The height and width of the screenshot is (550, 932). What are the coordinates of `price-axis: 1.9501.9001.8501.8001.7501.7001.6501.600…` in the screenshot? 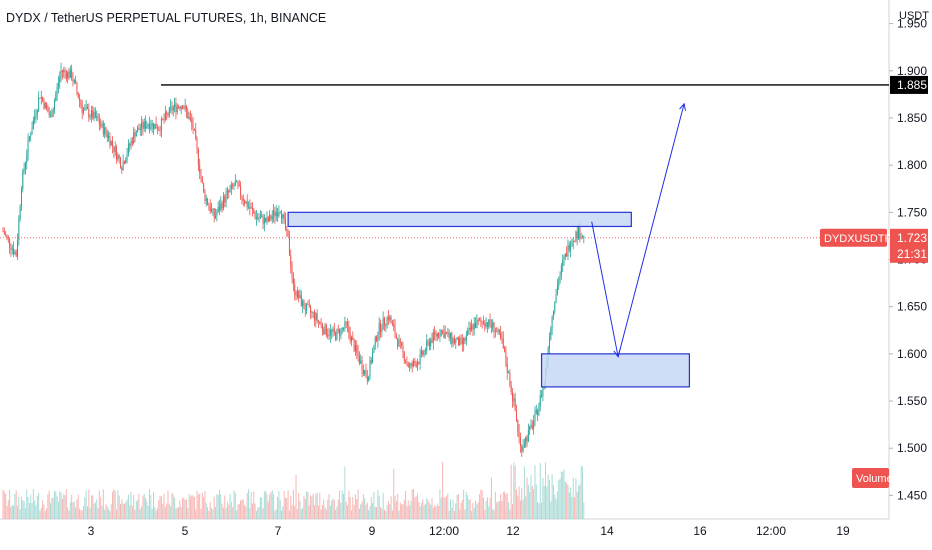 It's located at (908, 260).